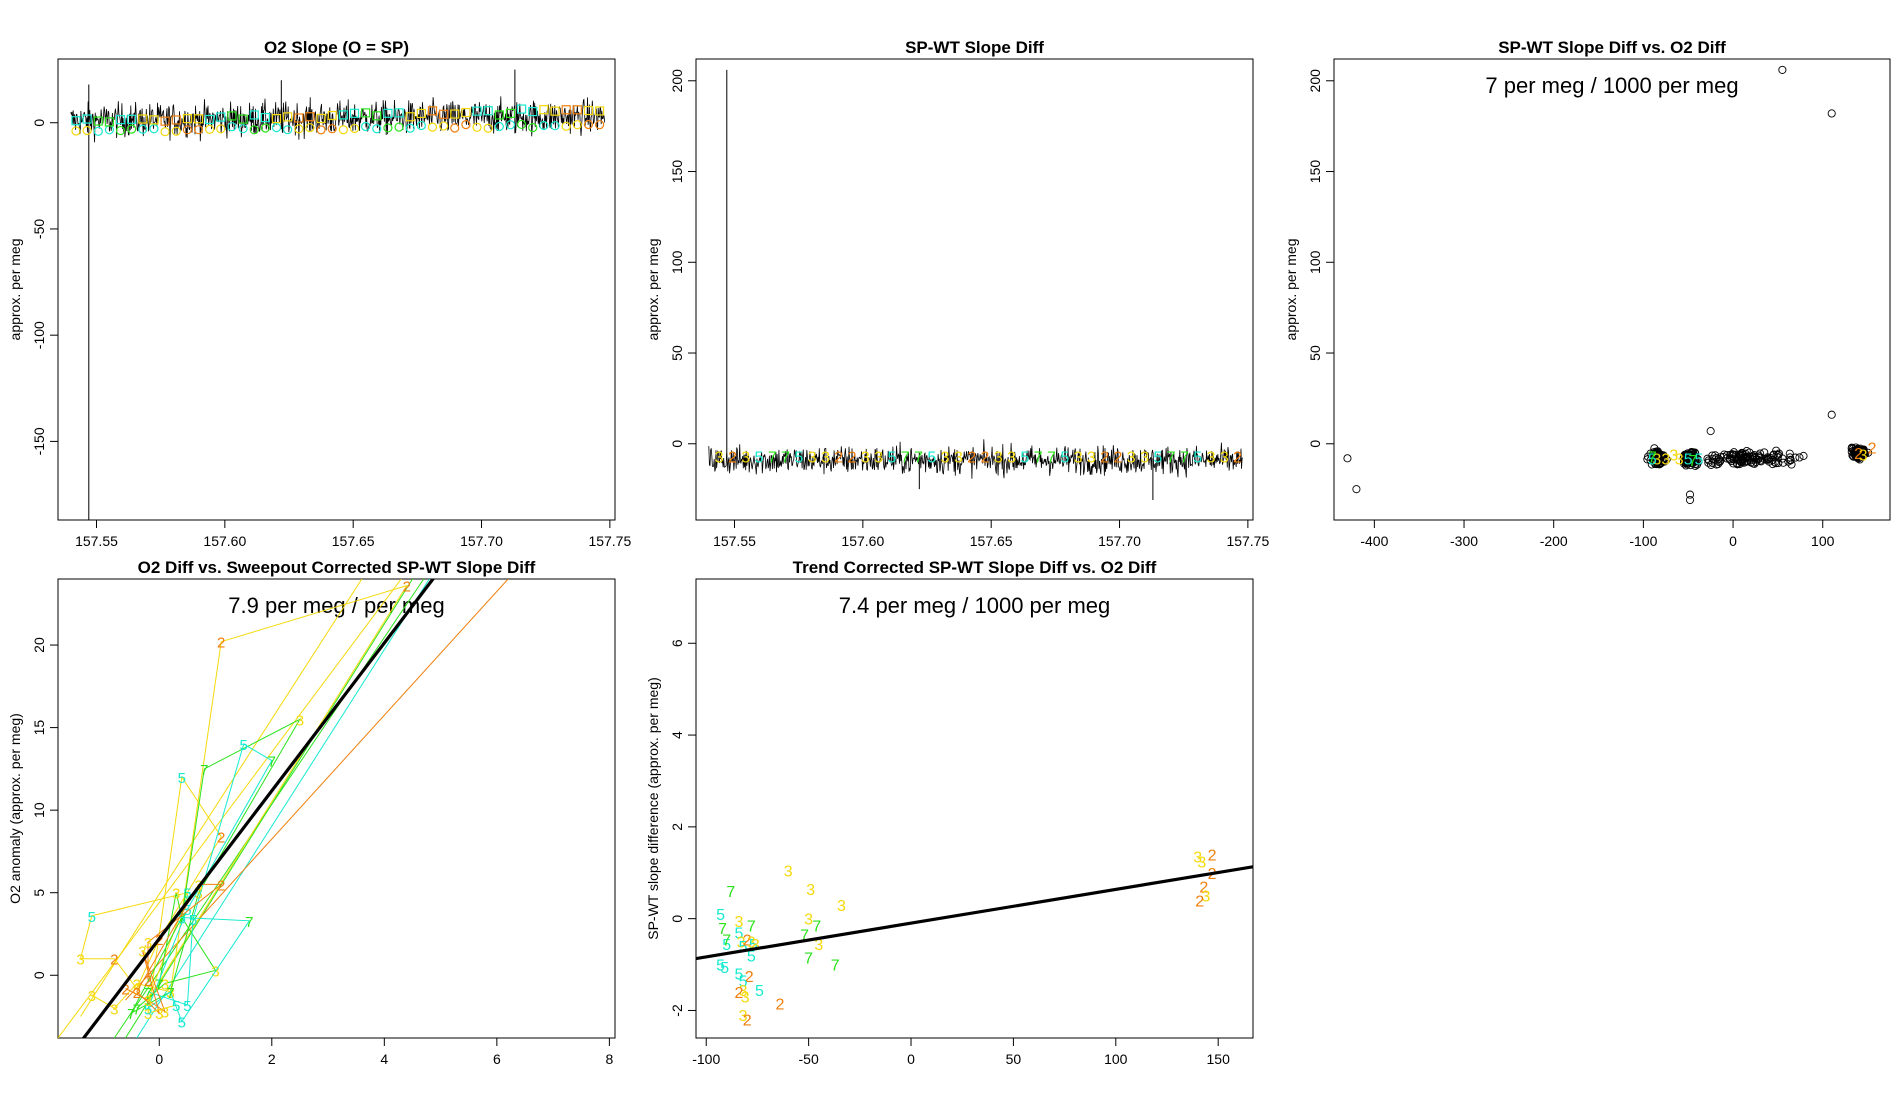 Image resolution: width=1900 pixels, height=1100 pixels. Describe the element at coordinates (976, 459) in the screenshot. I see `slope-diff-trace` at that location.